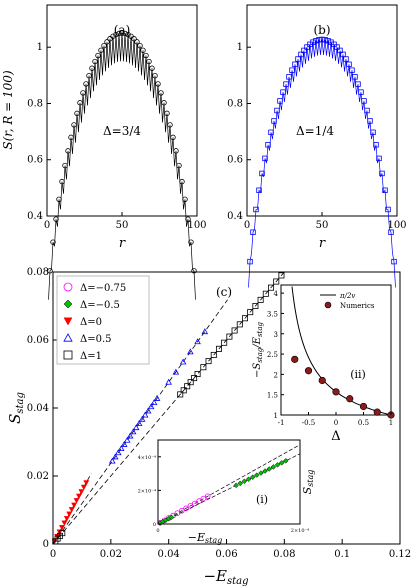 The height and width of the screenshot is (588, 415). I want to click on y-tick-label: 2×10⁻⁴, so click(147, 491).